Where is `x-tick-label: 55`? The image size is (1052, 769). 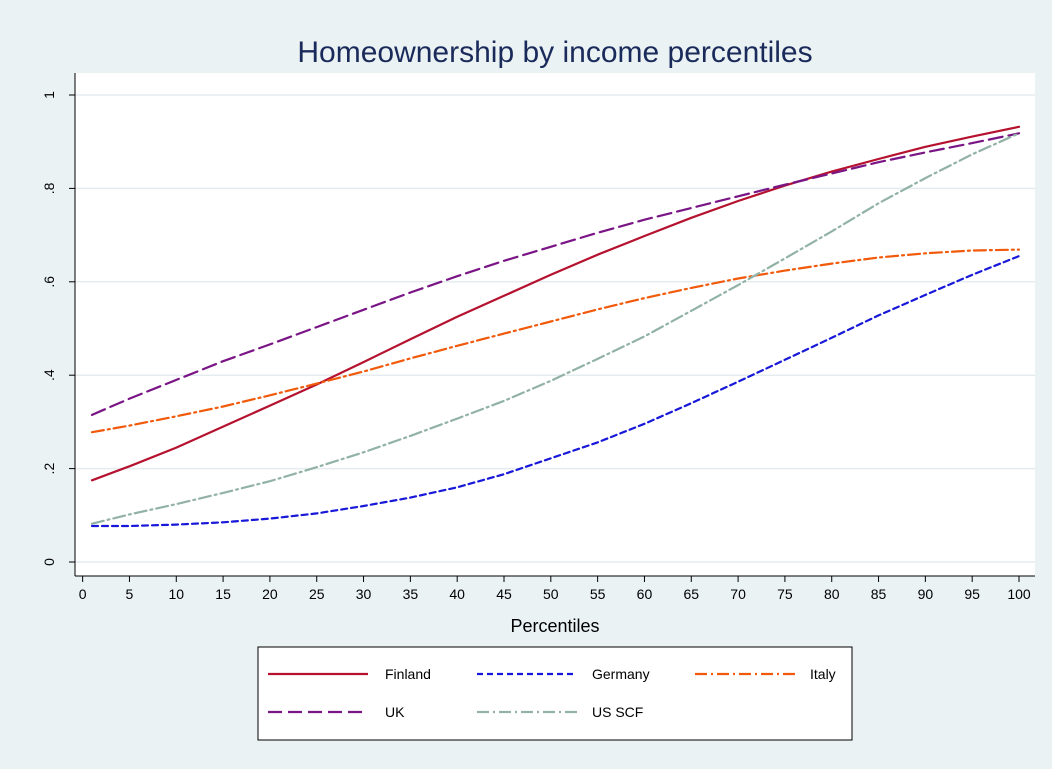
x-tick-label: 55 is located at coordinates (598, 594).